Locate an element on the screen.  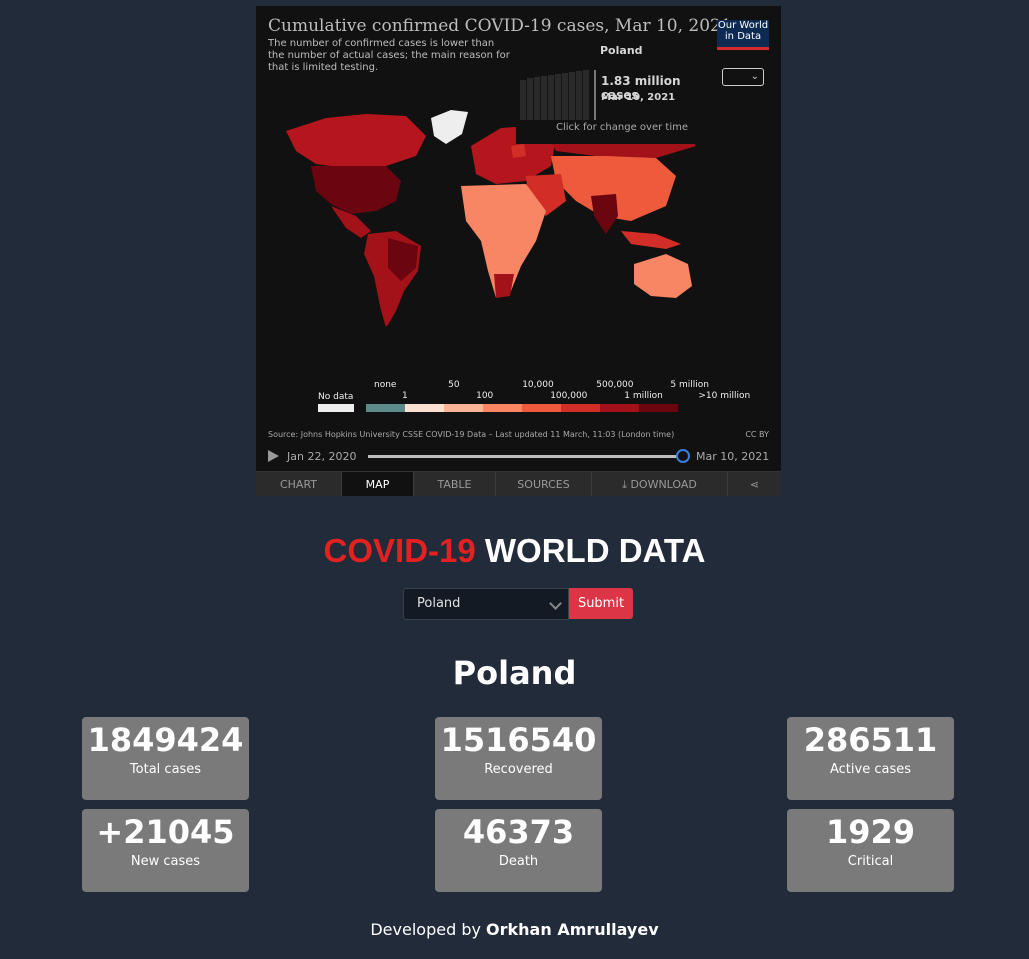
stat-card-critical: 1929 Critical is located at coordinates (870, 850).